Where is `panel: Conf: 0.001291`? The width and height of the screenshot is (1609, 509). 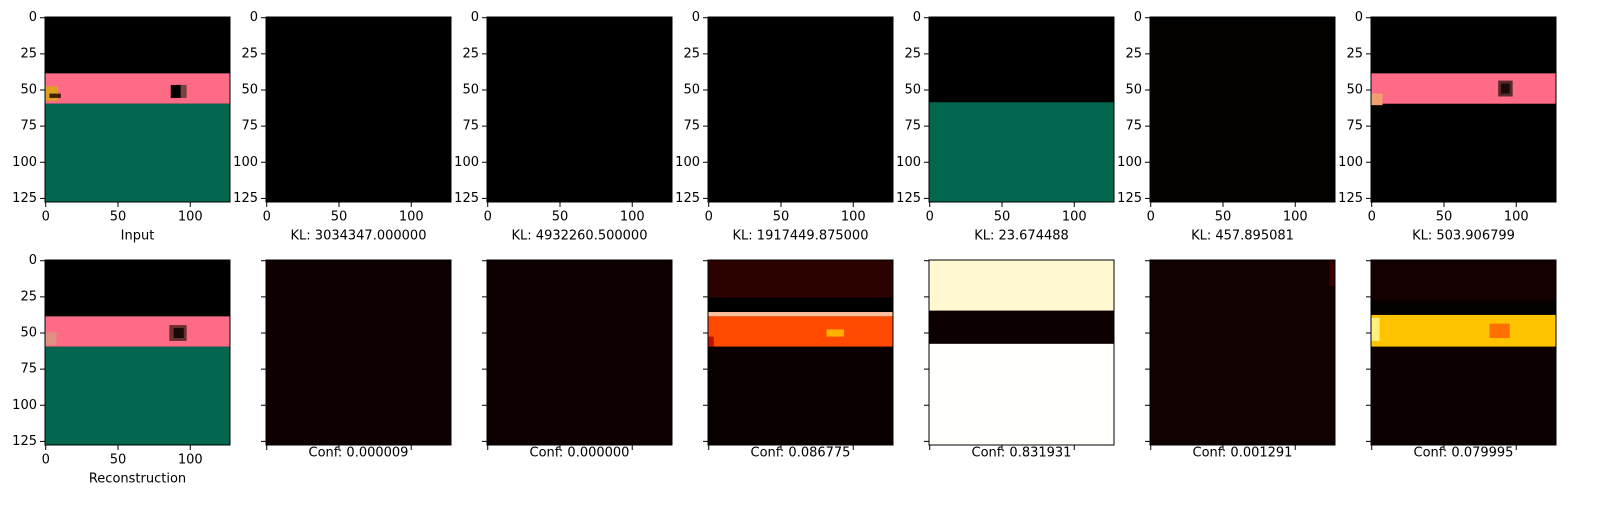
panel: Conf: 0.001291 is located at coordinates (1240, 360).